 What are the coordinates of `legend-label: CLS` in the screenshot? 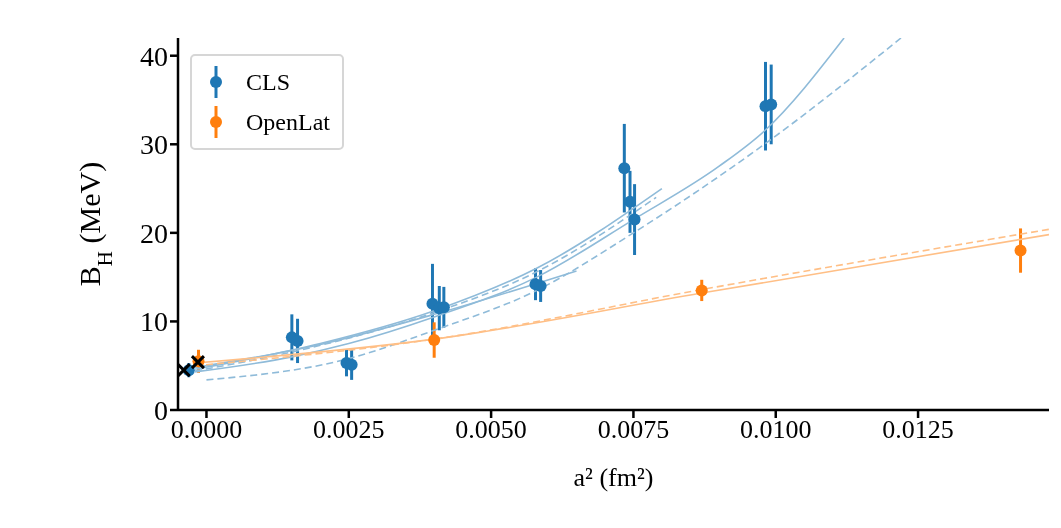 It's located at (268, 82).